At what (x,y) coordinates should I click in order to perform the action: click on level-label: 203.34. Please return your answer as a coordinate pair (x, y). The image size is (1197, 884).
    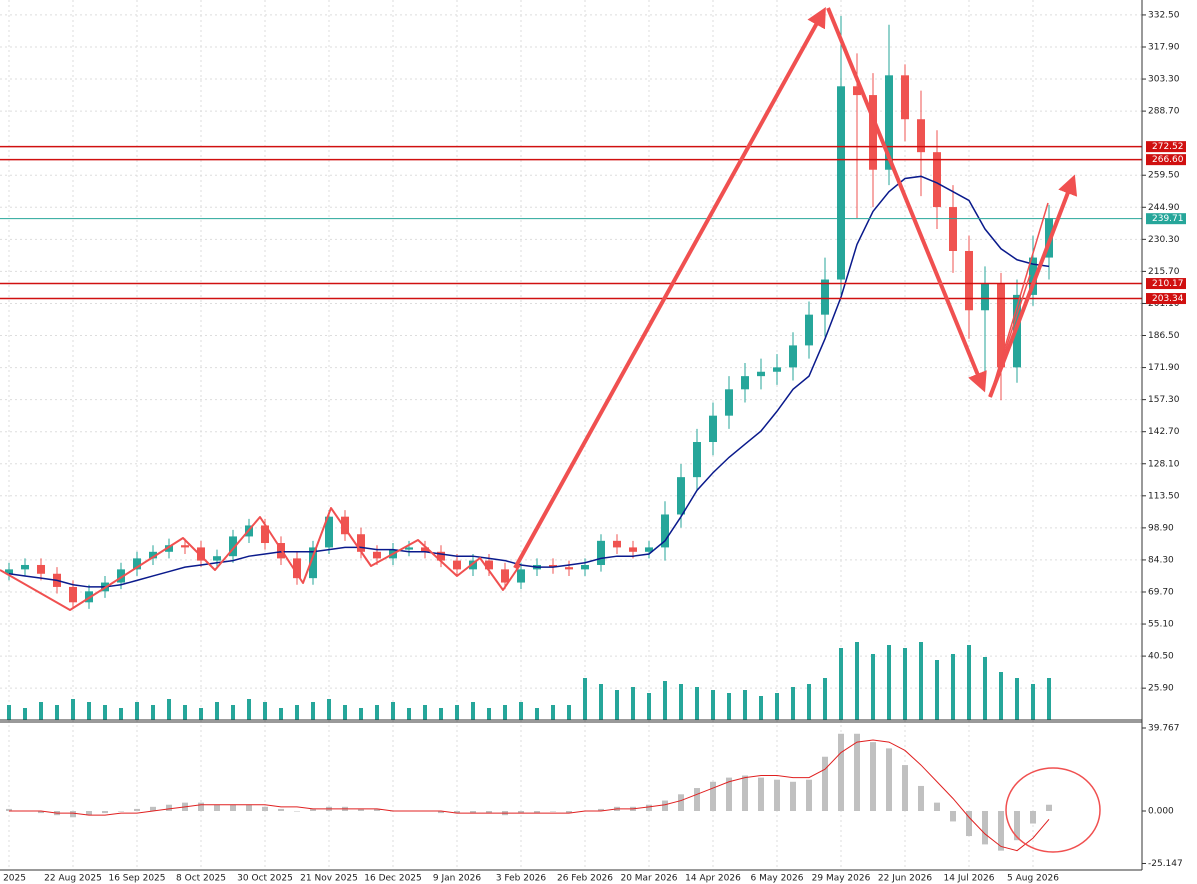
    Looking at the image, I should click on (1168, 299).